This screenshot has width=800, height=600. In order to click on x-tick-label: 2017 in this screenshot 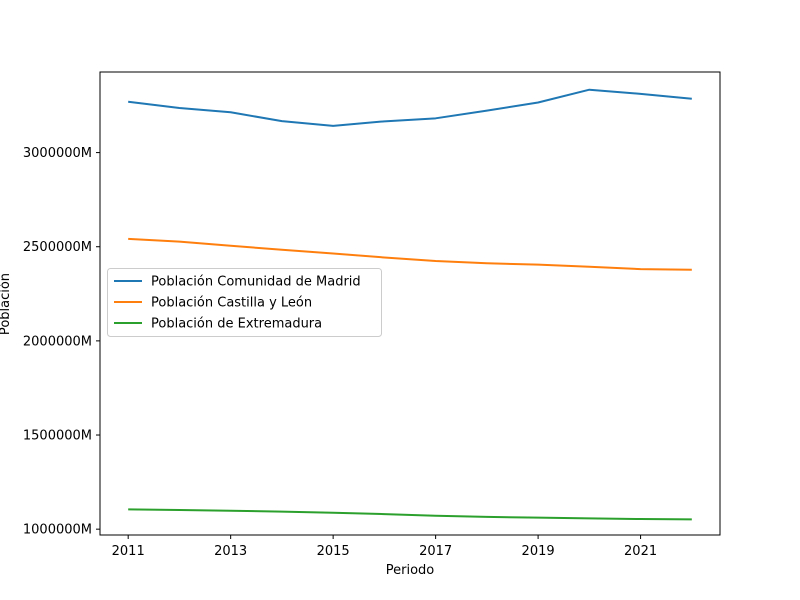, I will do `click(435, 551)`.